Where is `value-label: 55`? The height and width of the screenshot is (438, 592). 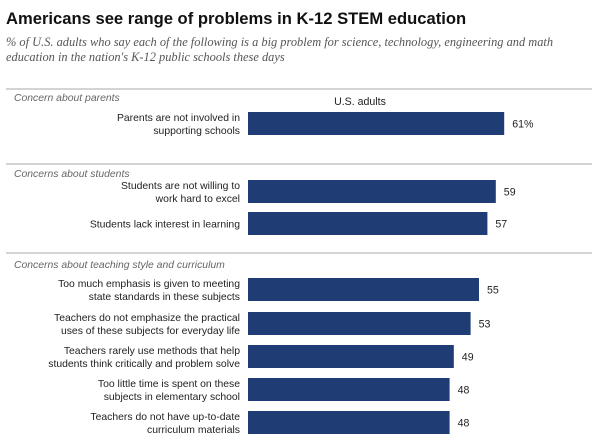
value-label: 55 is located at coordinates (493, 291).